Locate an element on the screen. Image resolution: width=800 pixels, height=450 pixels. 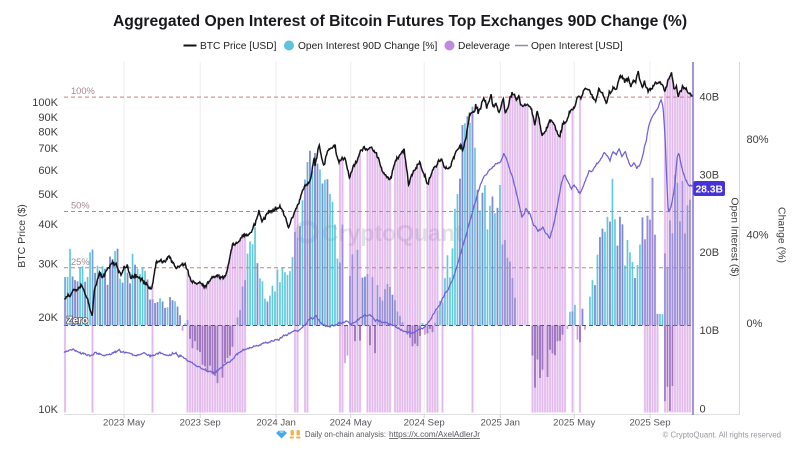
svg-text: 2025 Jan is located at coordinates (500, 423).